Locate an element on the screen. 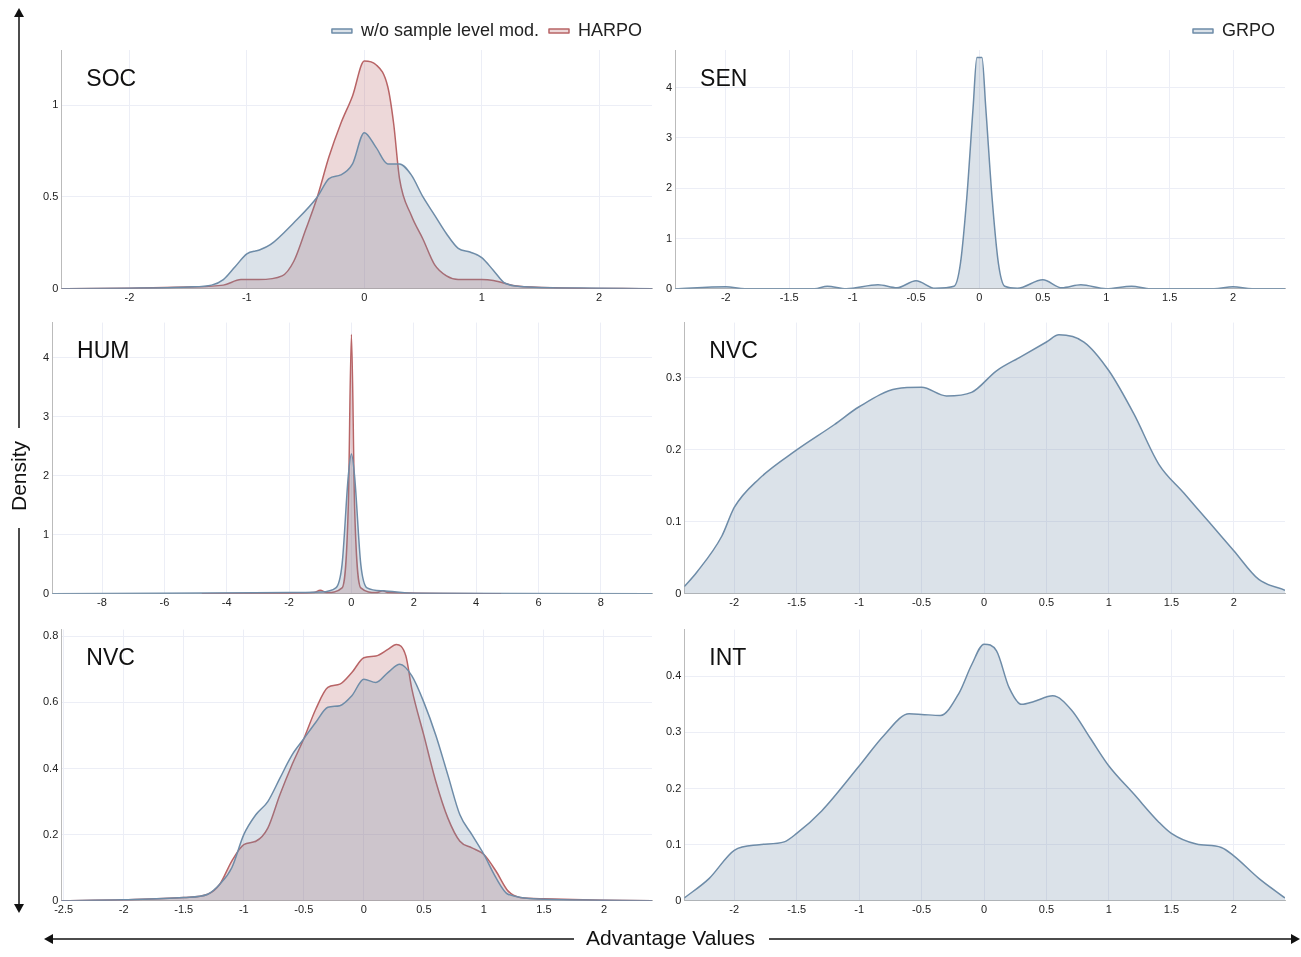 The width and height of the screenshot is (1301, 957). x-tick-label: -6 is located at coordinates (164, 602).